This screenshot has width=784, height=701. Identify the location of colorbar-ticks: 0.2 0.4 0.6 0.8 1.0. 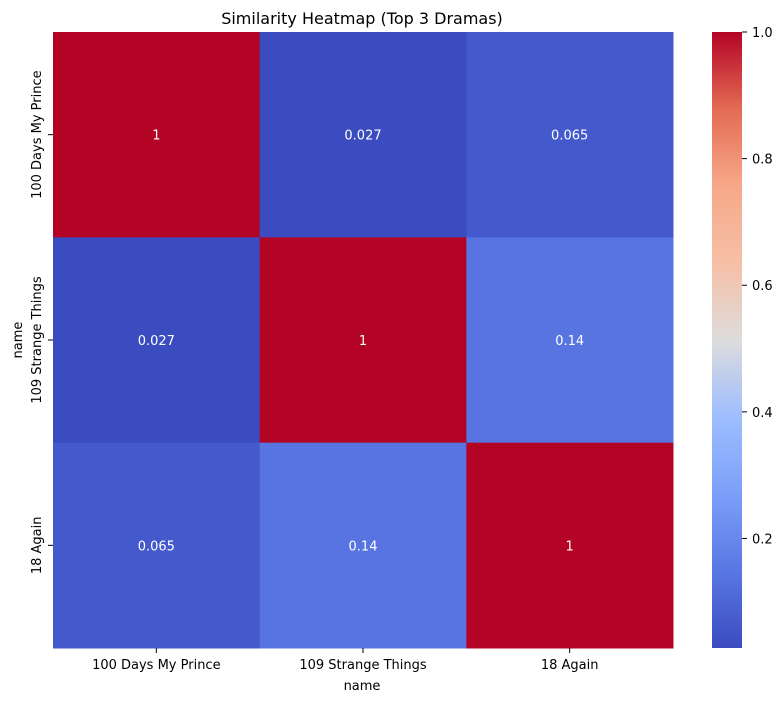
(757, 286).